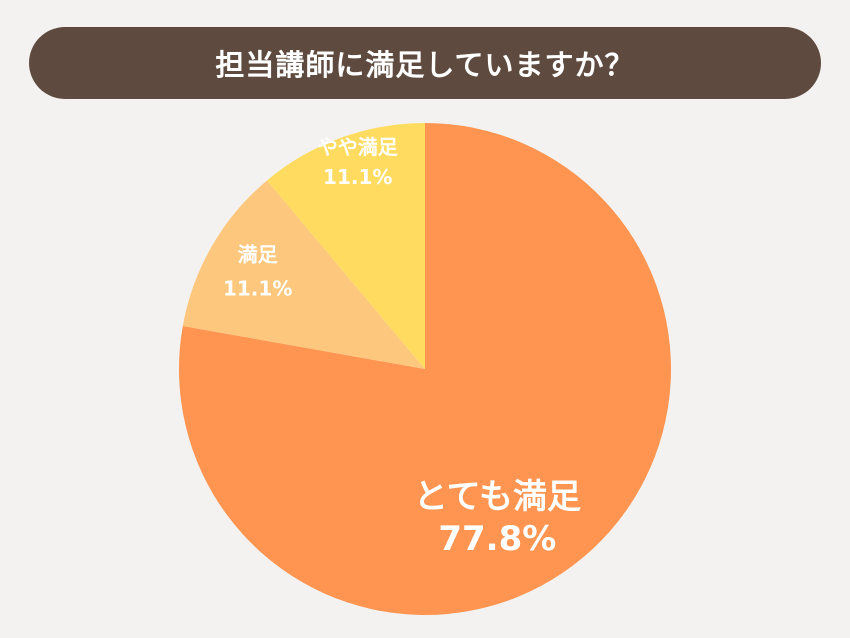  What do you see at coordinates (258, 254) in the screenshot?
I see `slice-label-2: 満足` at bounding box center [258, 254].